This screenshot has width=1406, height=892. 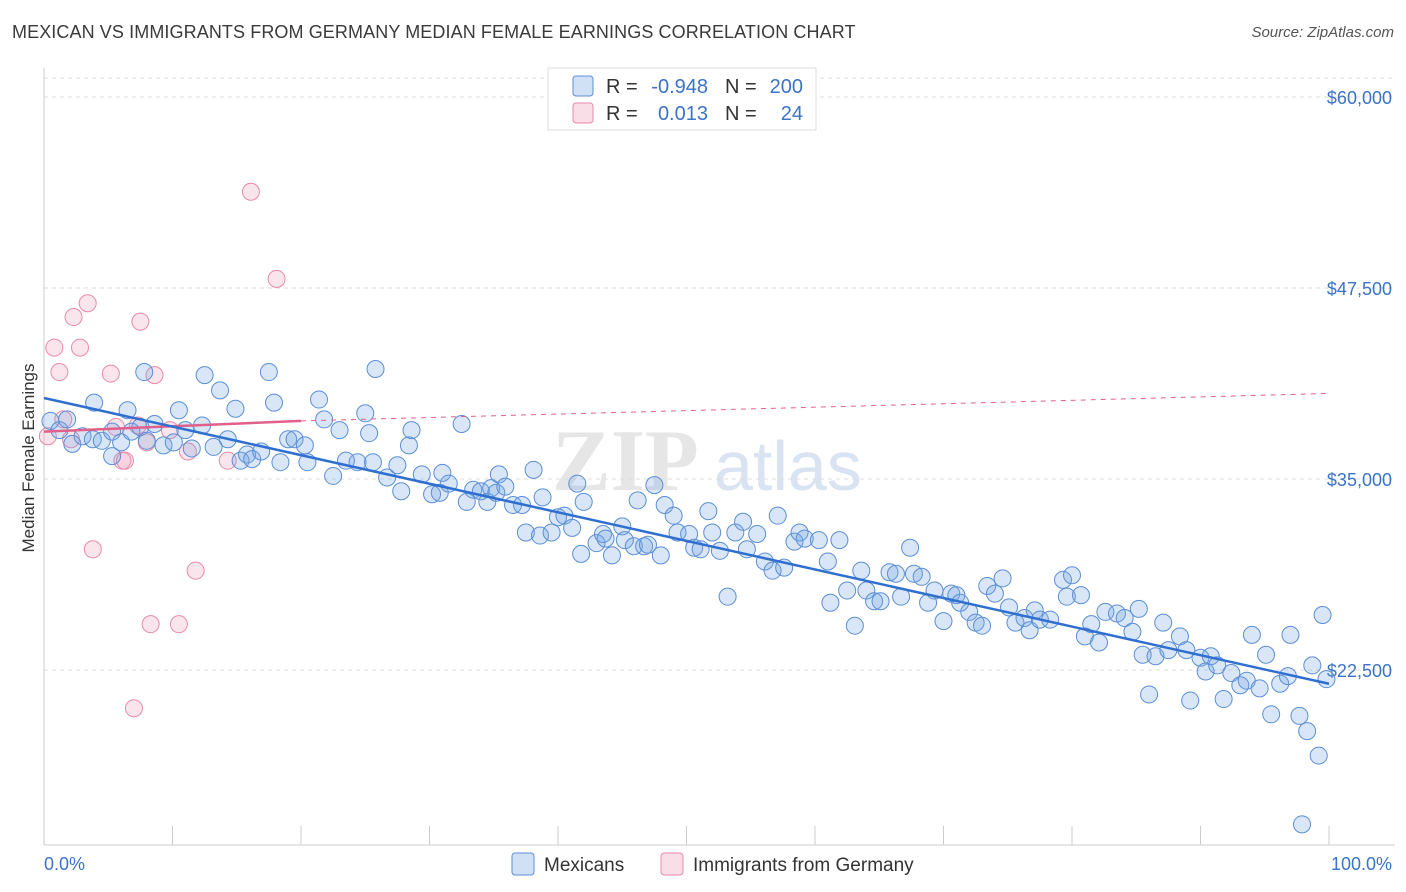 What do you see at coordinates (622, 87) in the screenshot?
I see `legend-r-label-1: R =` at bounding box center [622, 87].